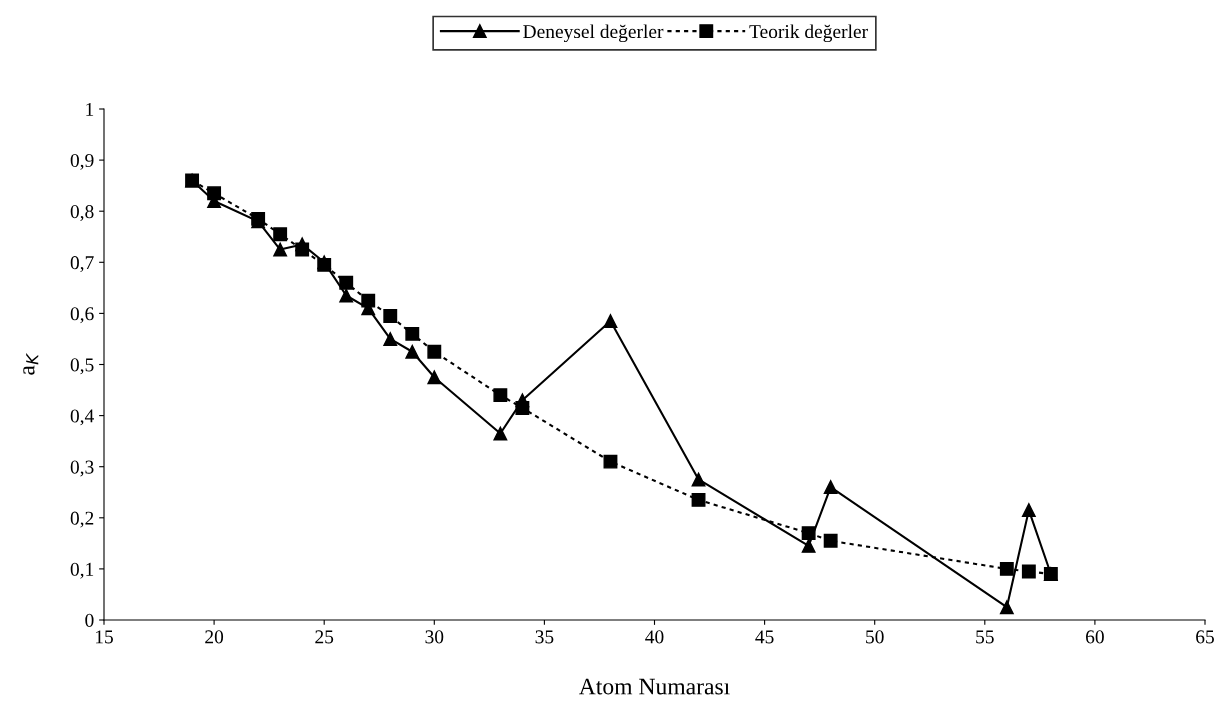  Describe the element at coordinates (593, 33) in the screenshot. I see `legend-label: Deneysel değerler` at that location.